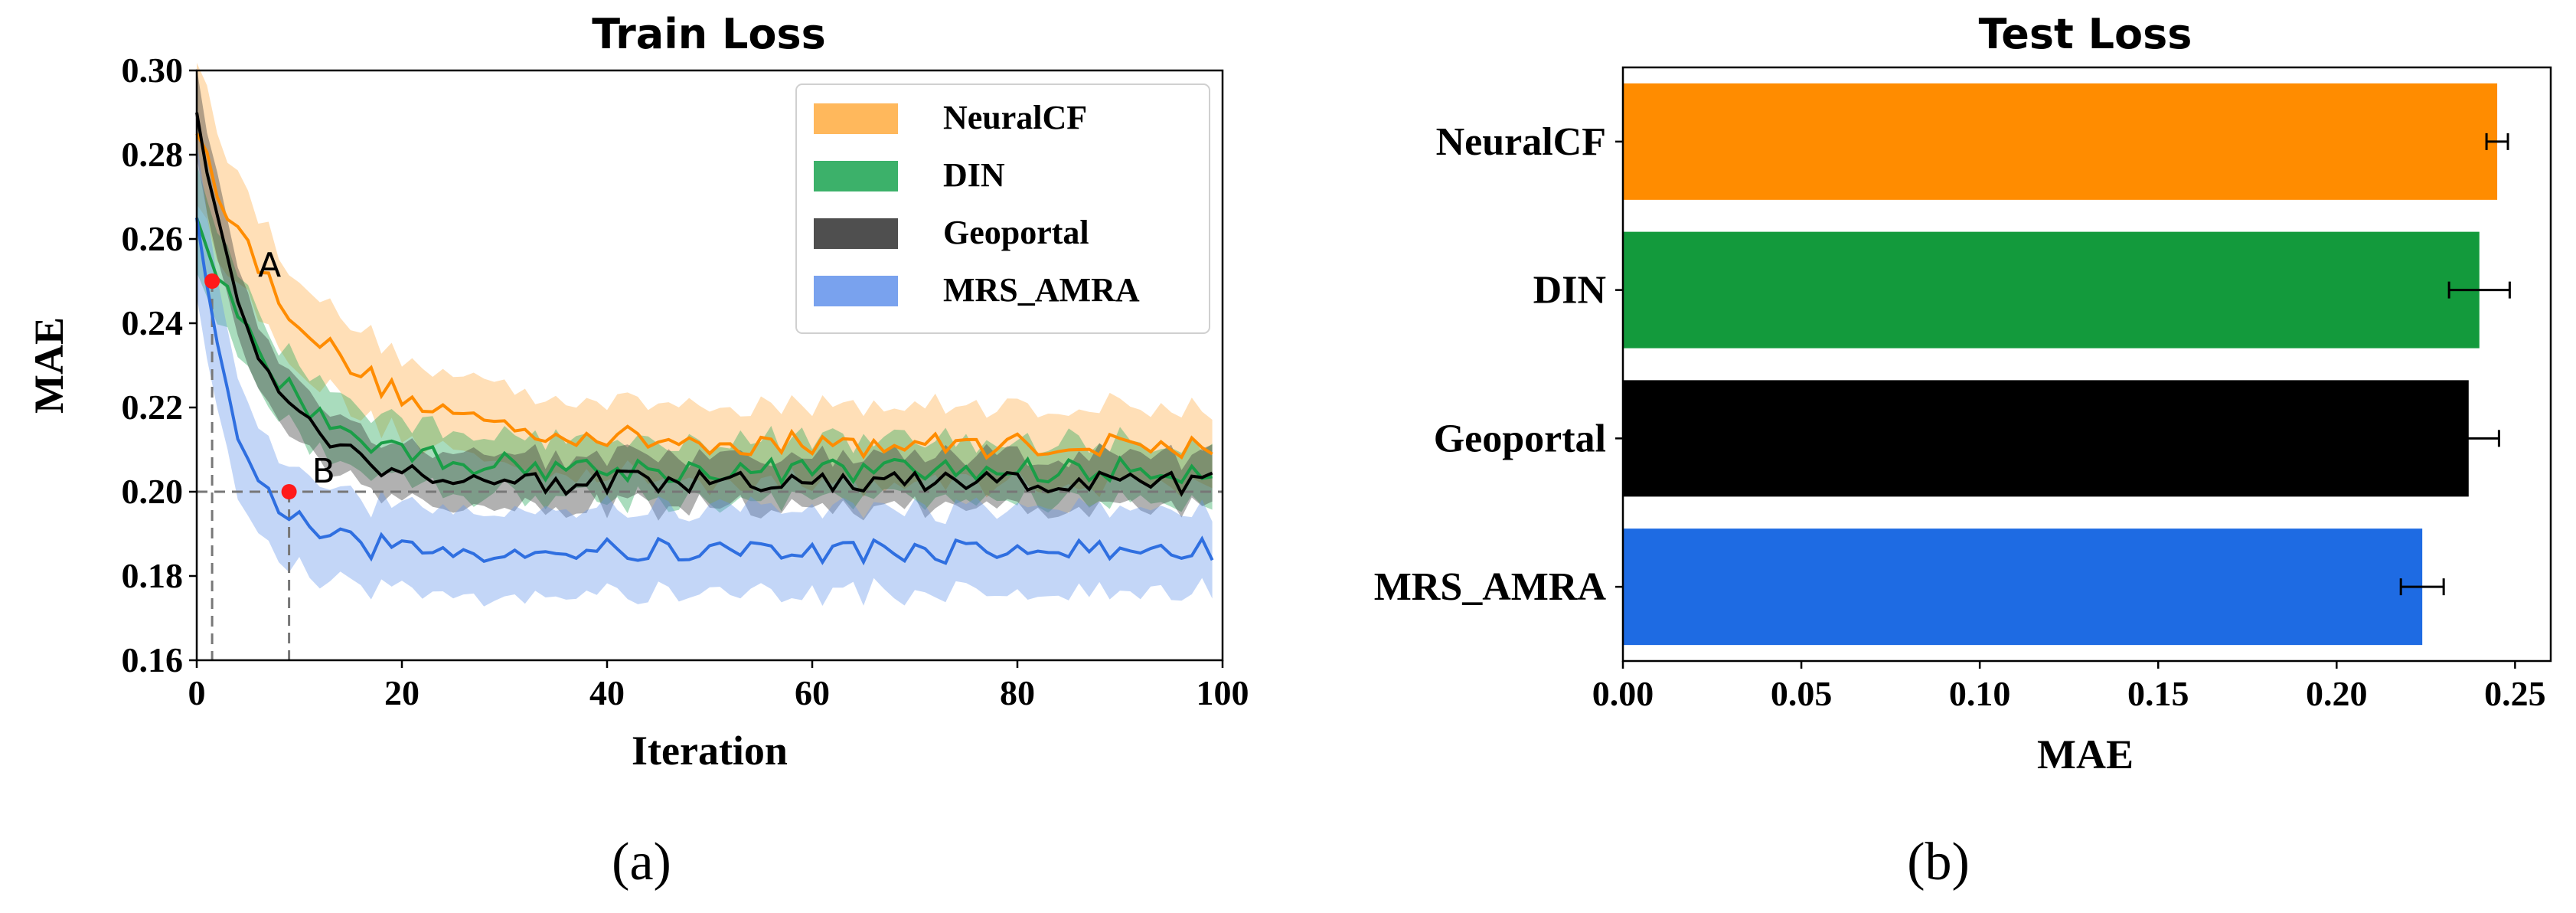  Describe the element at coordinates (153, 70) in the screenshot. I see `y-tick-label: 0.30` at that location.